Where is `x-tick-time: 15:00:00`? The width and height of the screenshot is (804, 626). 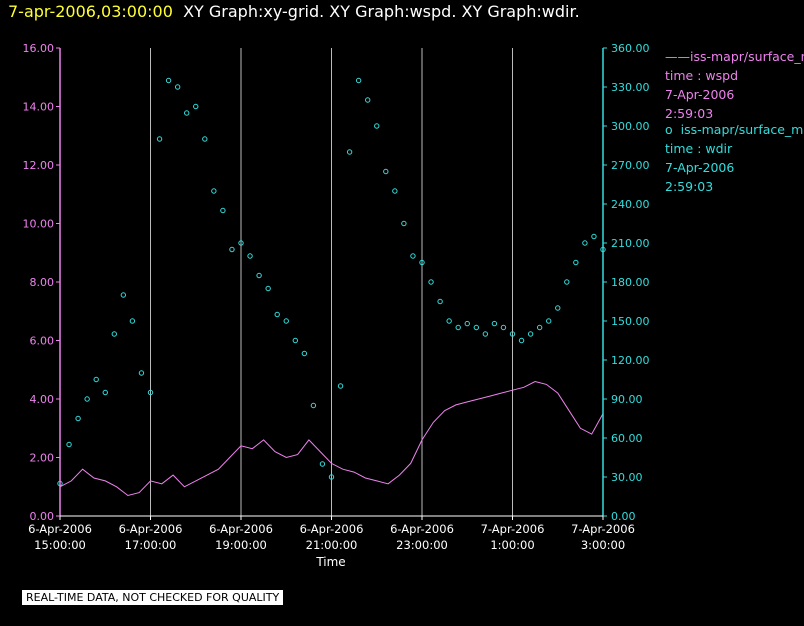 x-tick-time: 15:00:00 is located at coordinates (60, 545).